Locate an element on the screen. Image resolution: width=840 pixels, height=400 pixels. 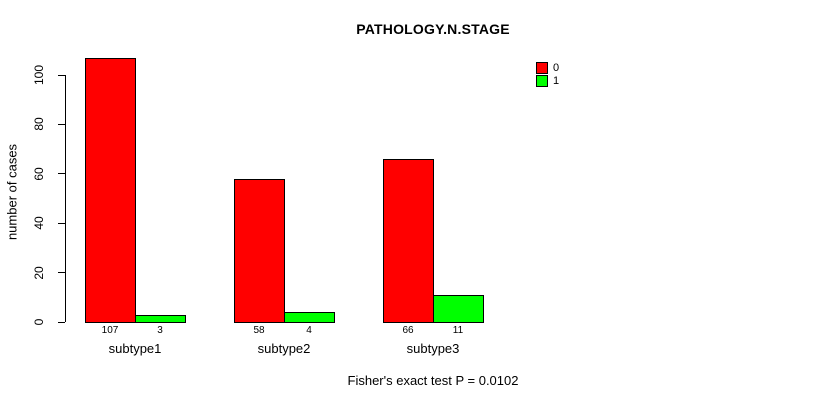
x-category-label: subtype1 is located at coordinates (135, 348).